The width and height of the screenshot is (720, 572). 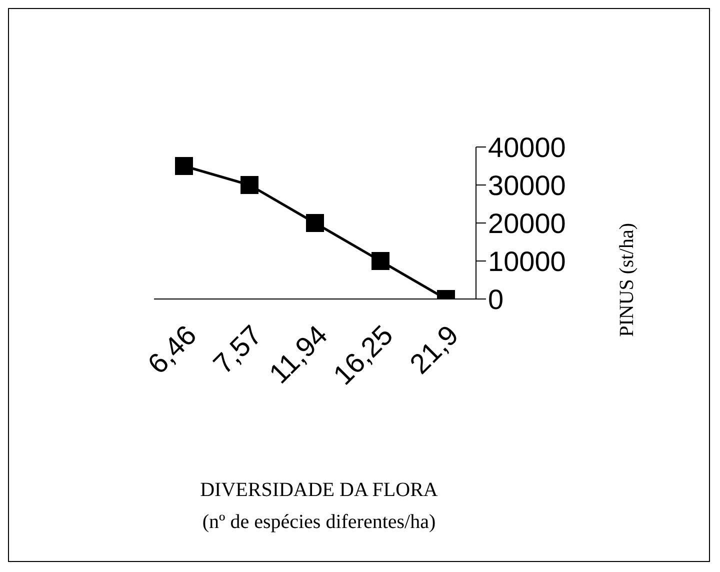 I want to click on y-tick-label: 20000, so click(x=527, y=223).